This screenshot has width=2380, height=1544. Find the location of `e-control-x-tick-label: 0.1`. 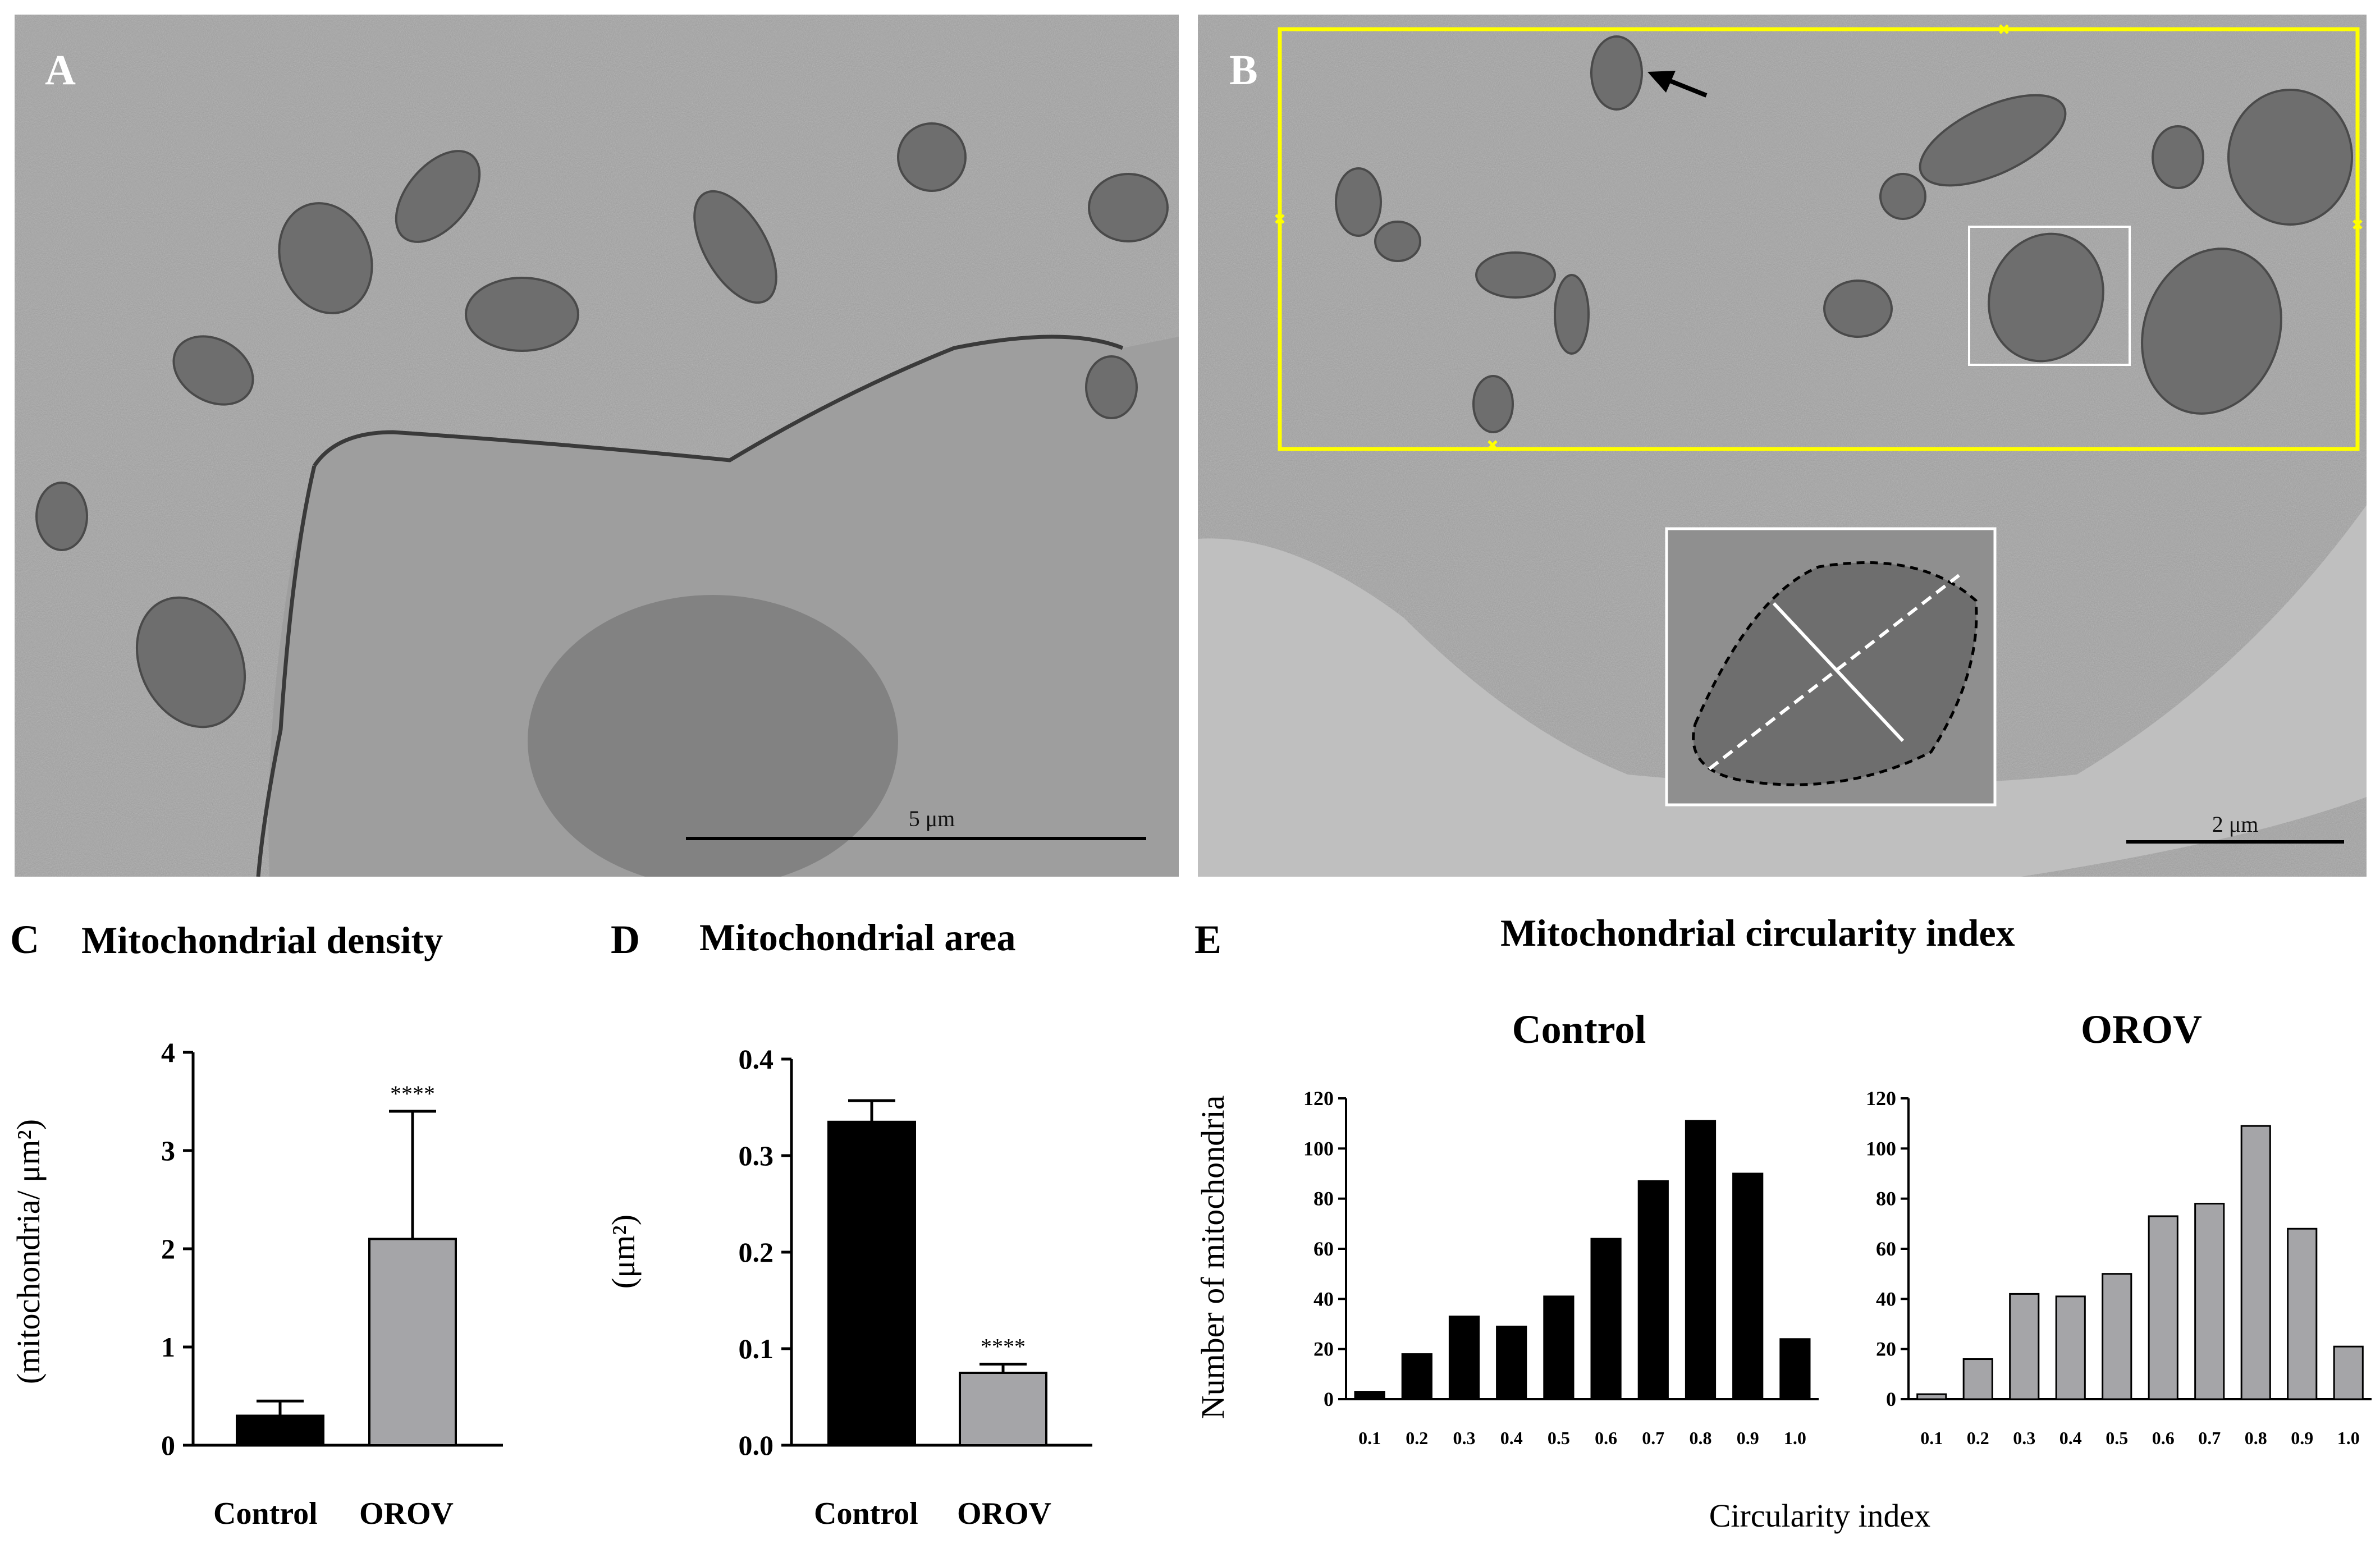

e-control-x-tick-label: 0.1 is located at coordinates (1370, 1438).